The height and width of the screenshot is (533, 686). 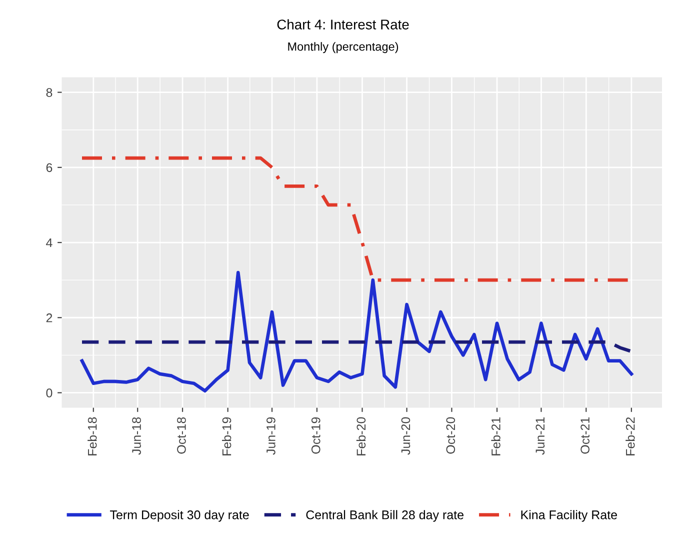 What do you see at coordinates (92, 436) in the screenshot?
I see `x-tick-label: Feb-18` at bounding box center [92, 436].